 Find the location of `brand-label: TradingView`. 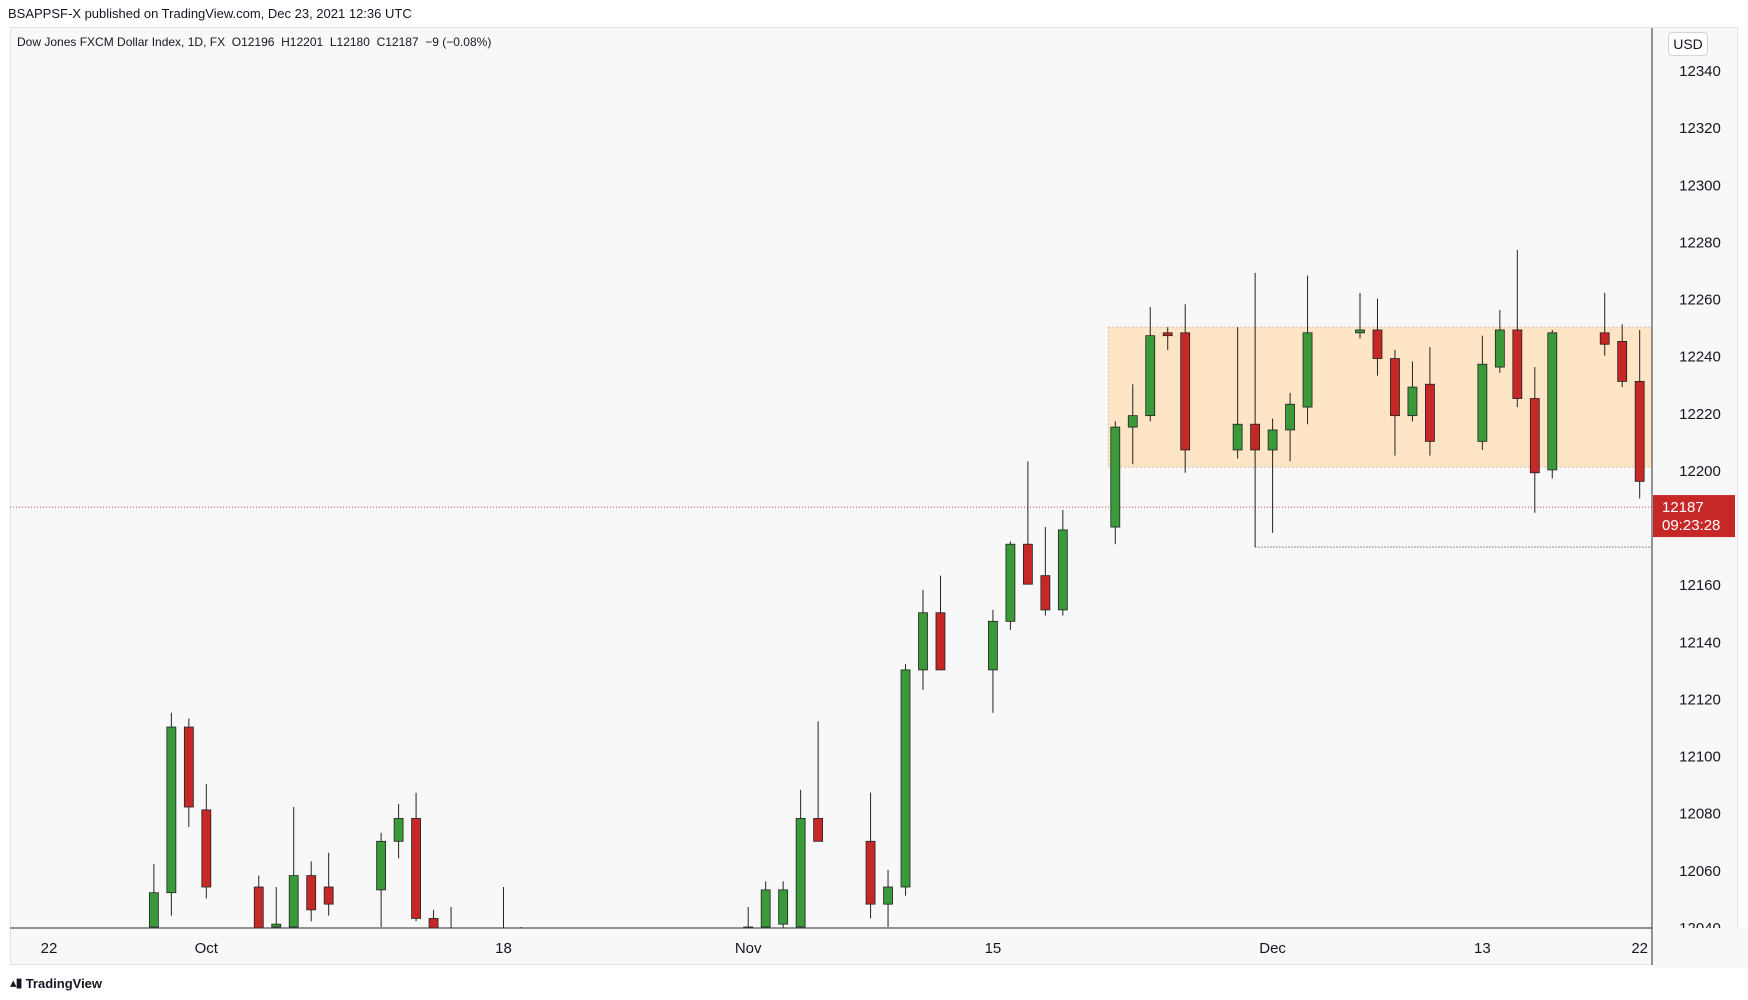

brand-label: TradingView is located at coordinates (64, 983).